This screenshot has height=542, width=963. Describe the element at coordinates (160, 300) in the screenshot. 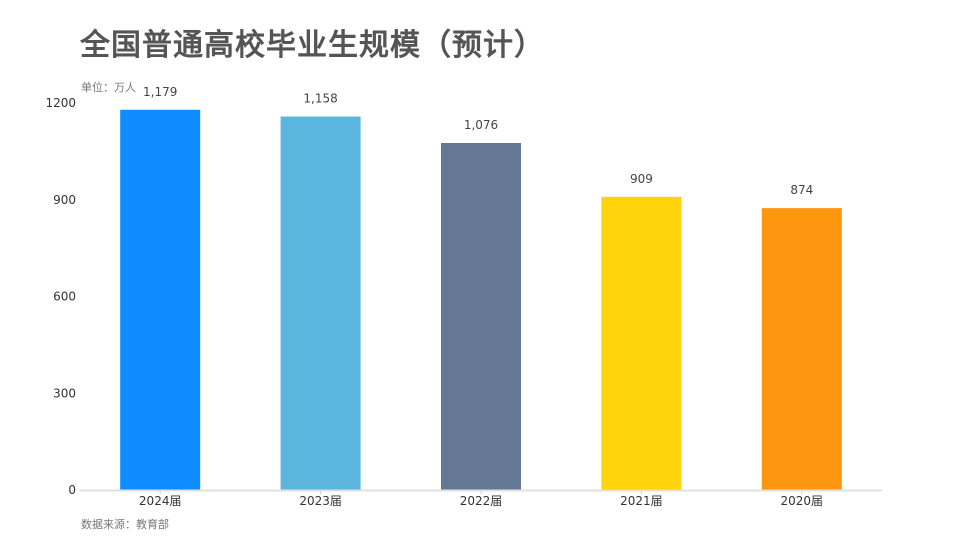

I see `bar-2024届` at that location.